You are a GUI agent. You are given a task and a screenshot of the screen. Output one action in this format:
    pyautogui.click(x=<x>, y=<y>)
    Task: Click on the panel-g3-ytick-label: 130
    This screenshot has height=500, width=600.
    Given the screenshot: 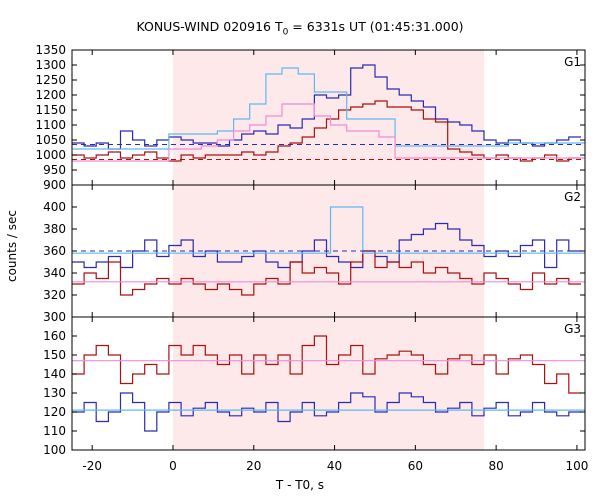 What is the action you would take?
    pyautogui.click(x=54, y=393)
    